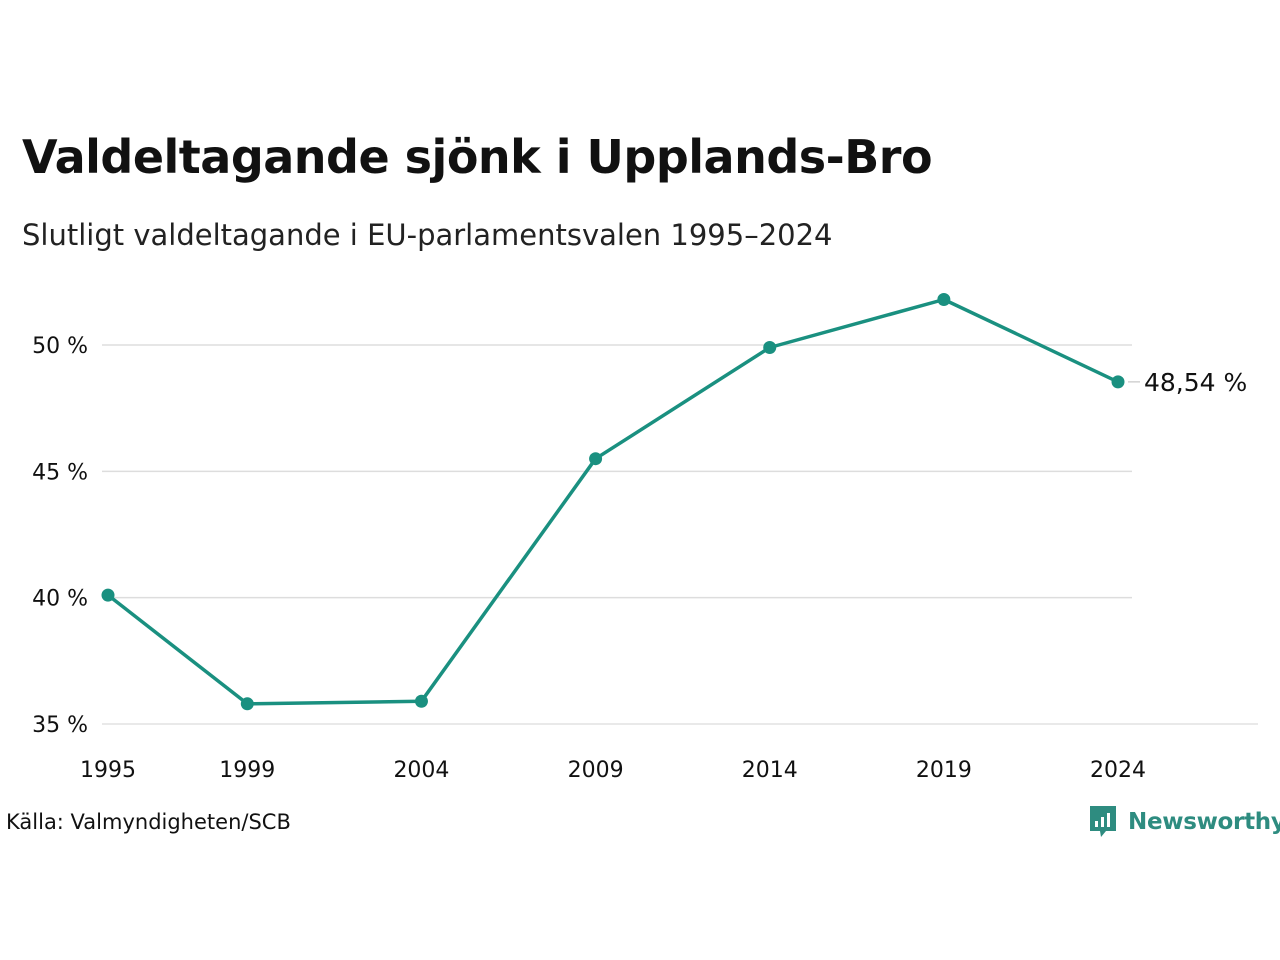  Describe the element at coordinates (60, 346) in the screenshot. I see `y-tick-label: 50 %` at that location.